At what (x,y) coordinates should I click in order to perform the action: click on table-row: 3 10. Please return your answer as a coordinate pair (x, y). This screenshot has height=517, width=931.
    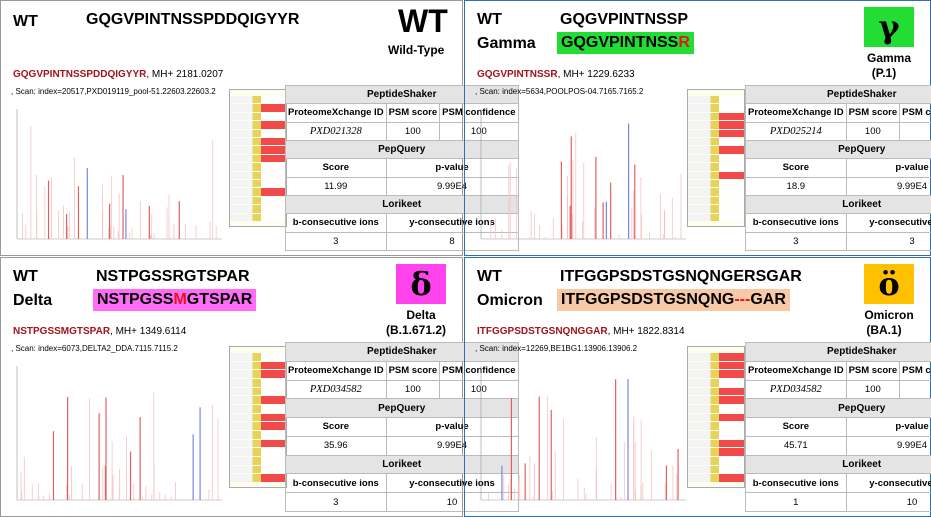
    Looking at the image, I should click on (402, 502).